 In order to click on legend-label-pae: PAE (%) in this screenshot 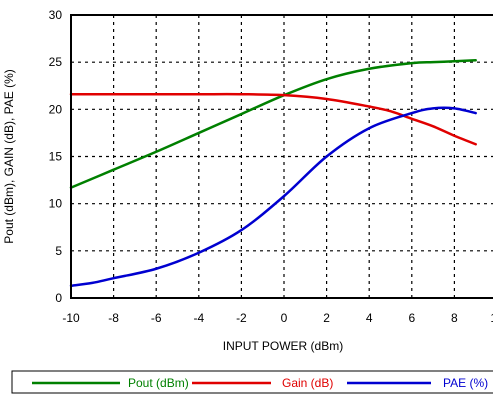, I will do `click(465, 383)`.